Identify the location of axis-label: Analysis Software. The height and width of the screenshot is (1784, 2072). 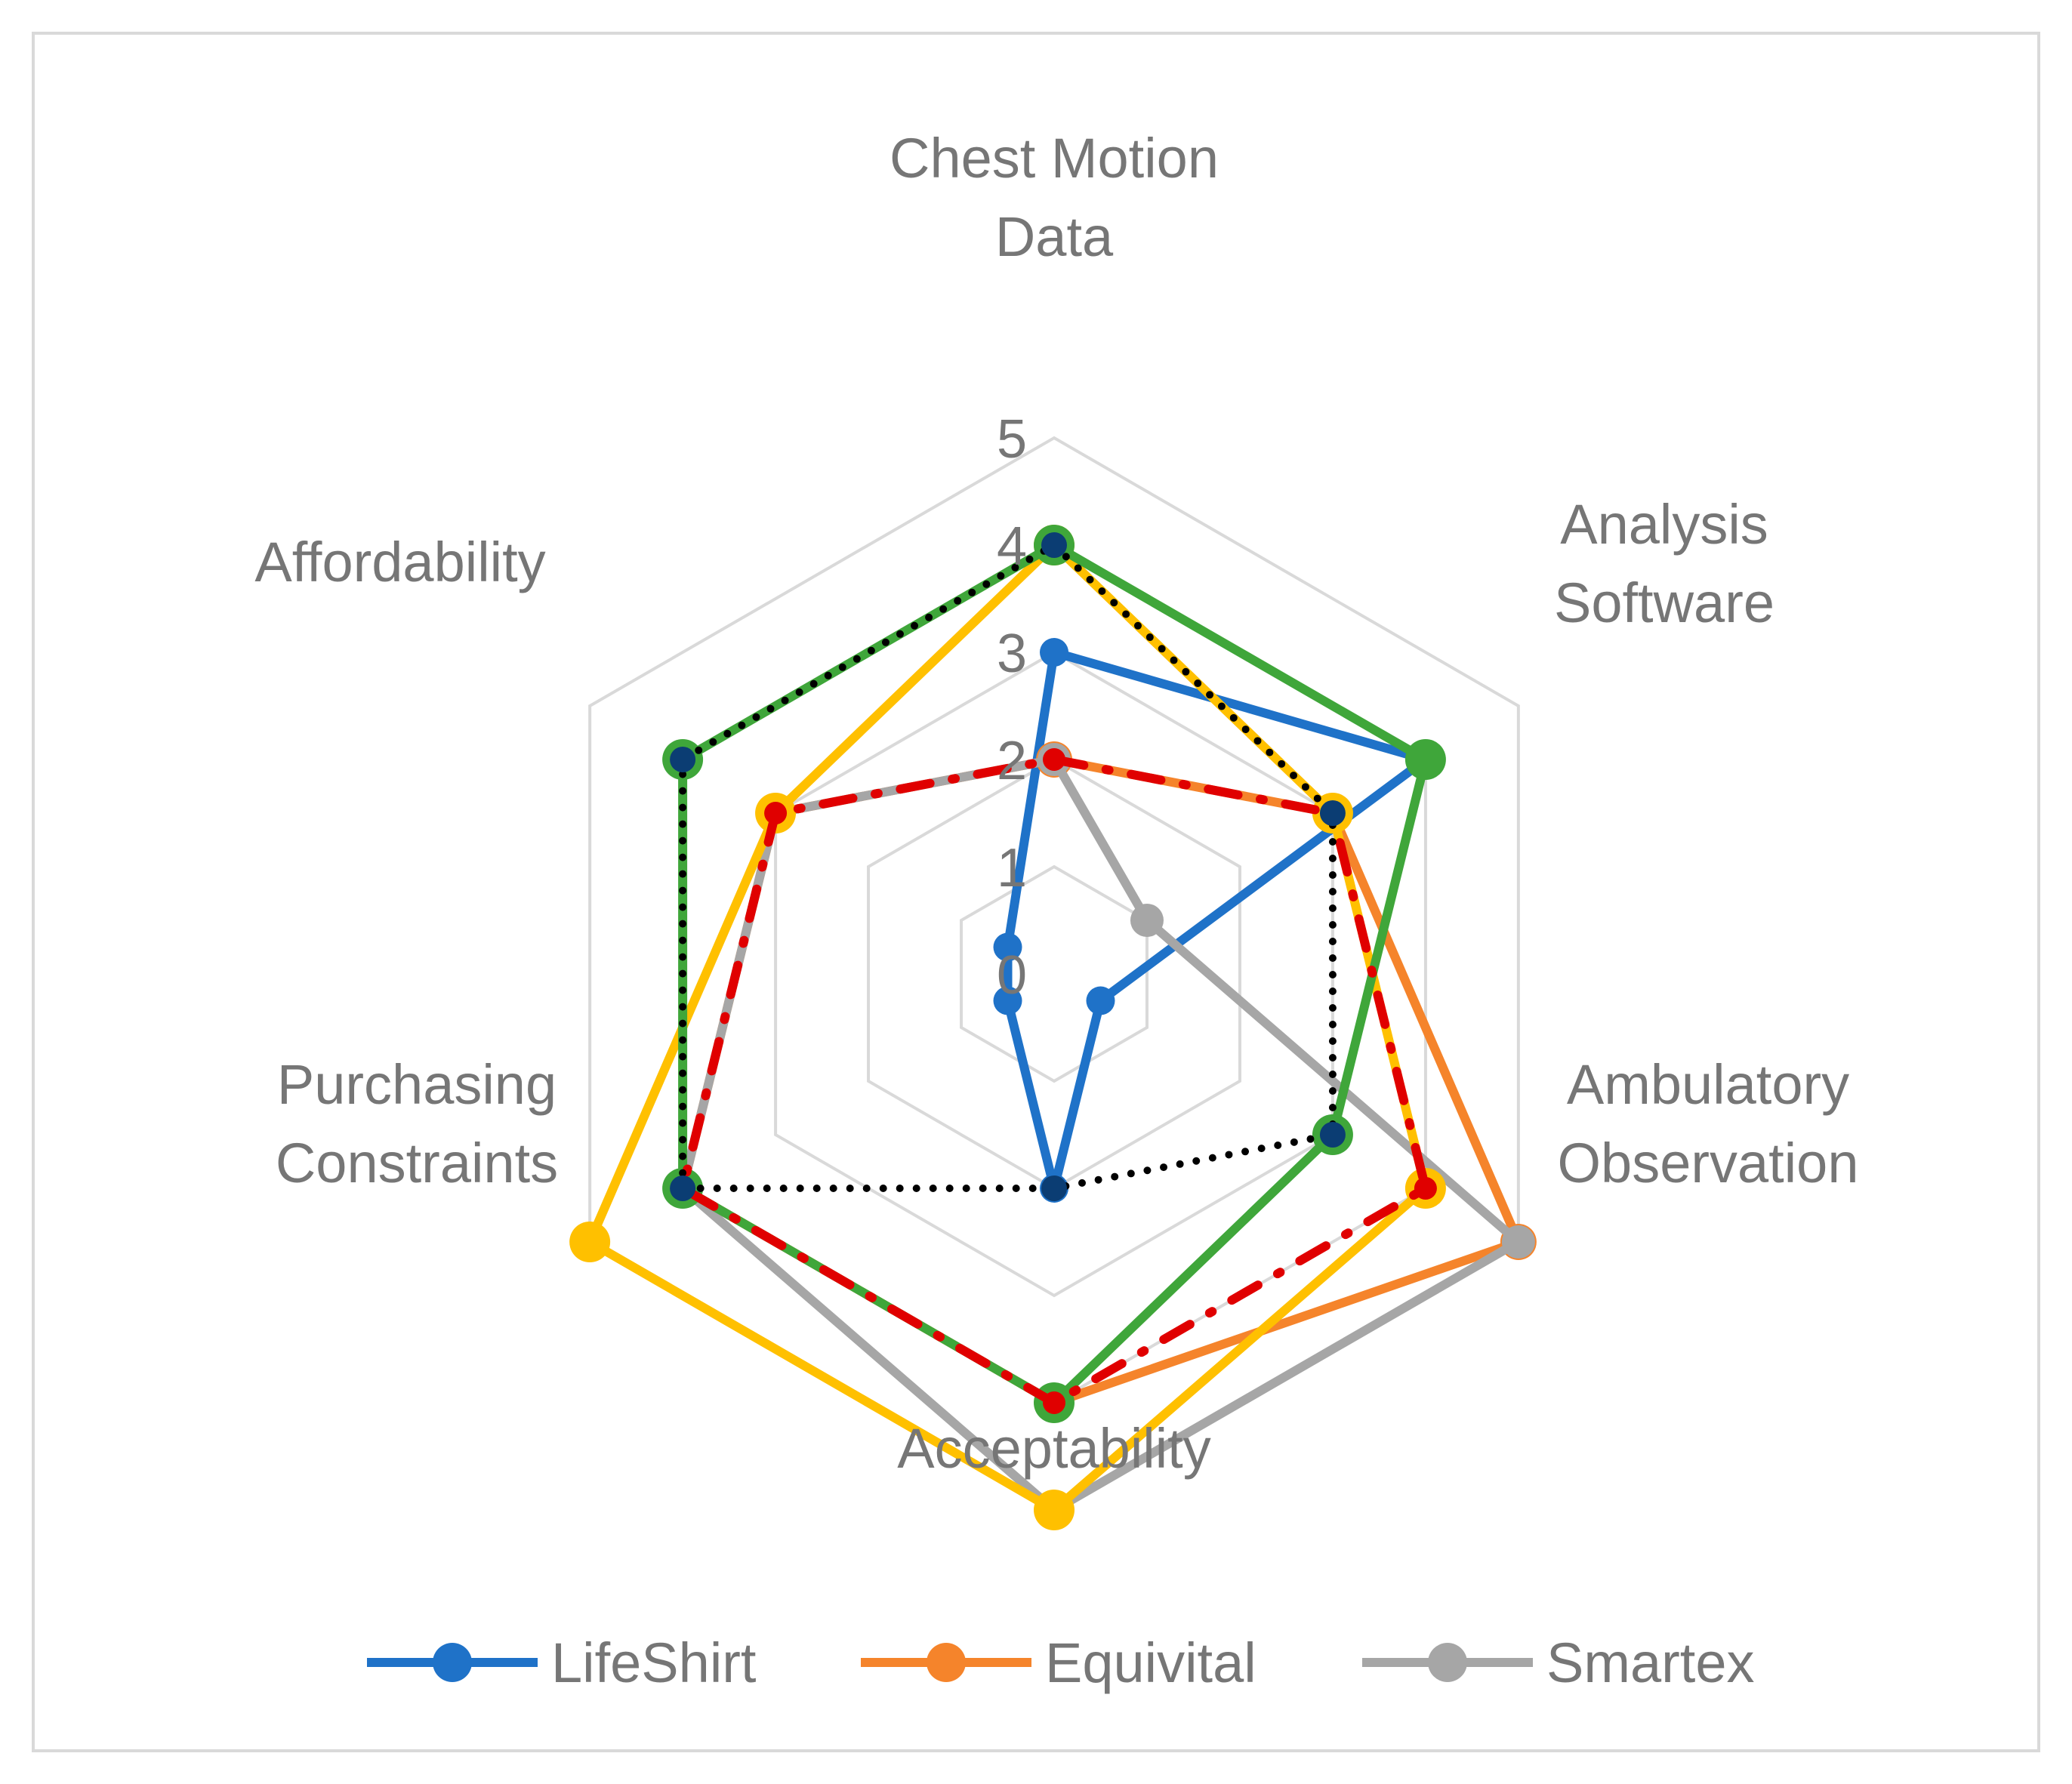
(1664, 563).